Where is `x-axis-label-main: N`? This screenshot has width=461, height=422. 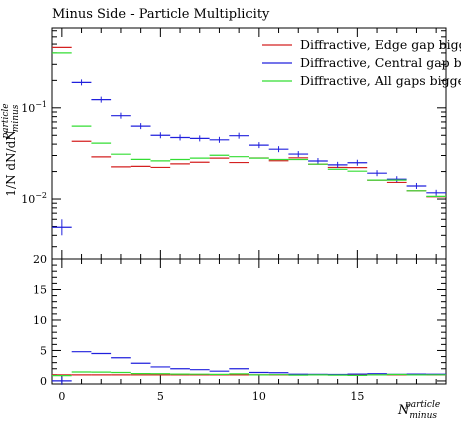 x-axis-label-main: N is located at coordinates (403, 410).